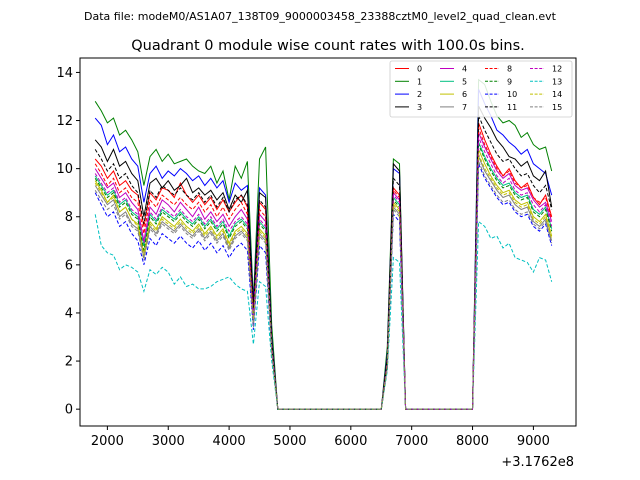 The image size is (640, 480). What do you see at coordinates (557, 107) in the screenshot?
I see `legend-label-15: 15` at bounding box center [557, 107].